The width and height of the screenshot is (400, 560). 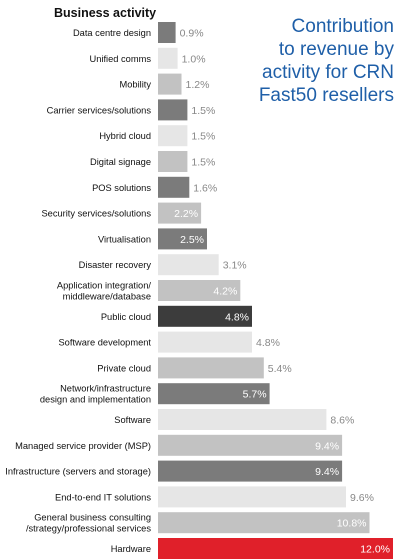 I want to click on data-label: 1.6%, so click(x=205, y=188).